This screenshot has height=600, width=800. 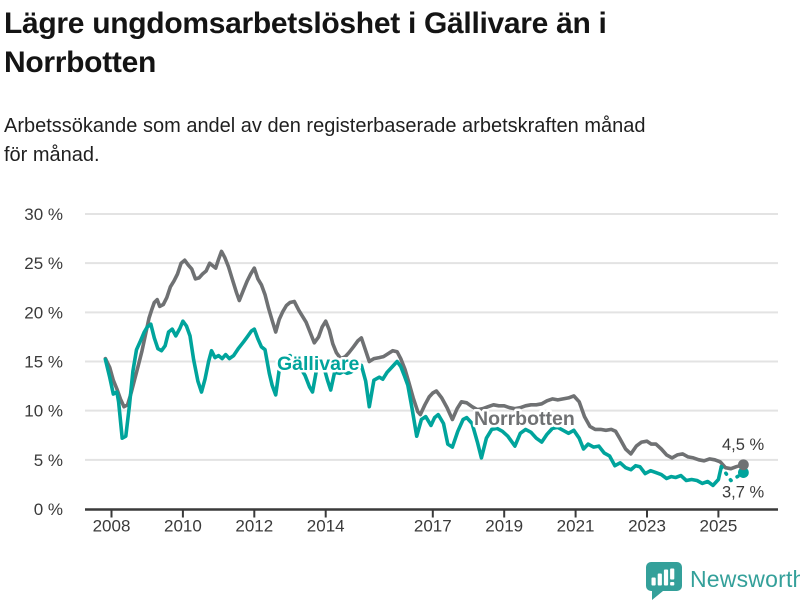 What do you see at coordinates (743, 445) in the screenshot?
I see `end-value-label-norrbotten: 4,5 %` at bounding box center [743, 445].